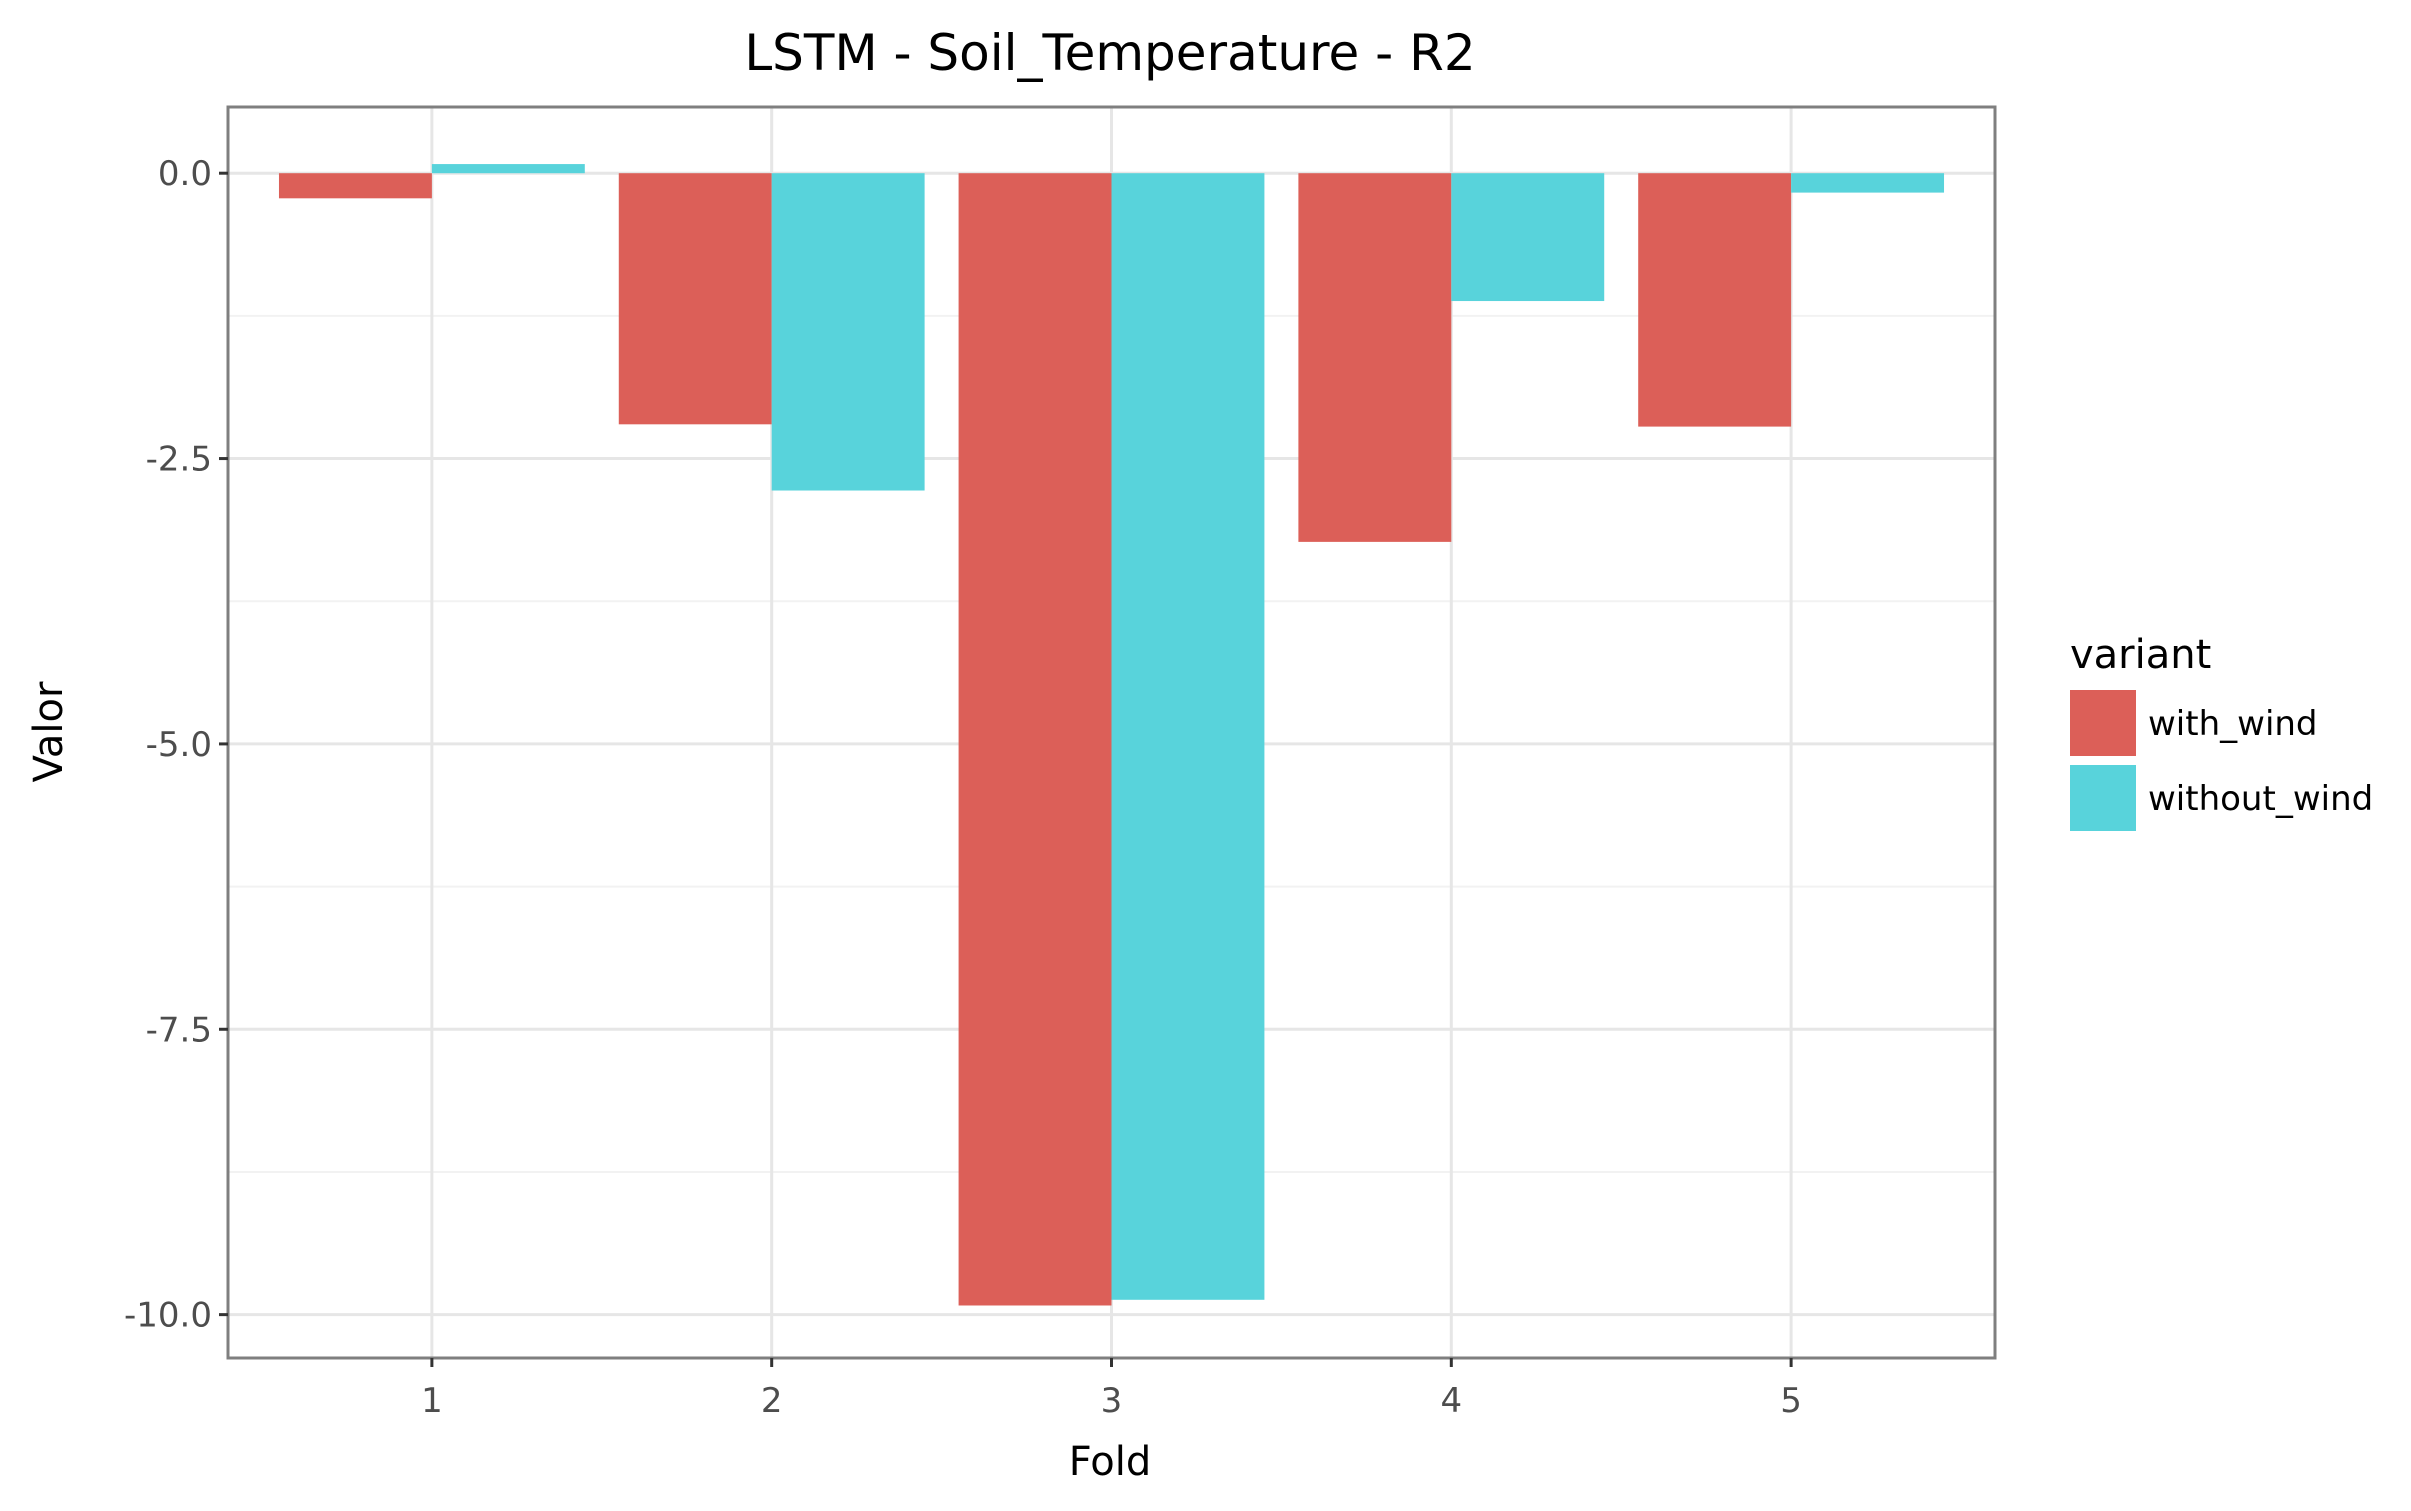  Describe the element at coordinates (1791, 1401) in the screenshot. I see `x-tick-label: 5` at that location.